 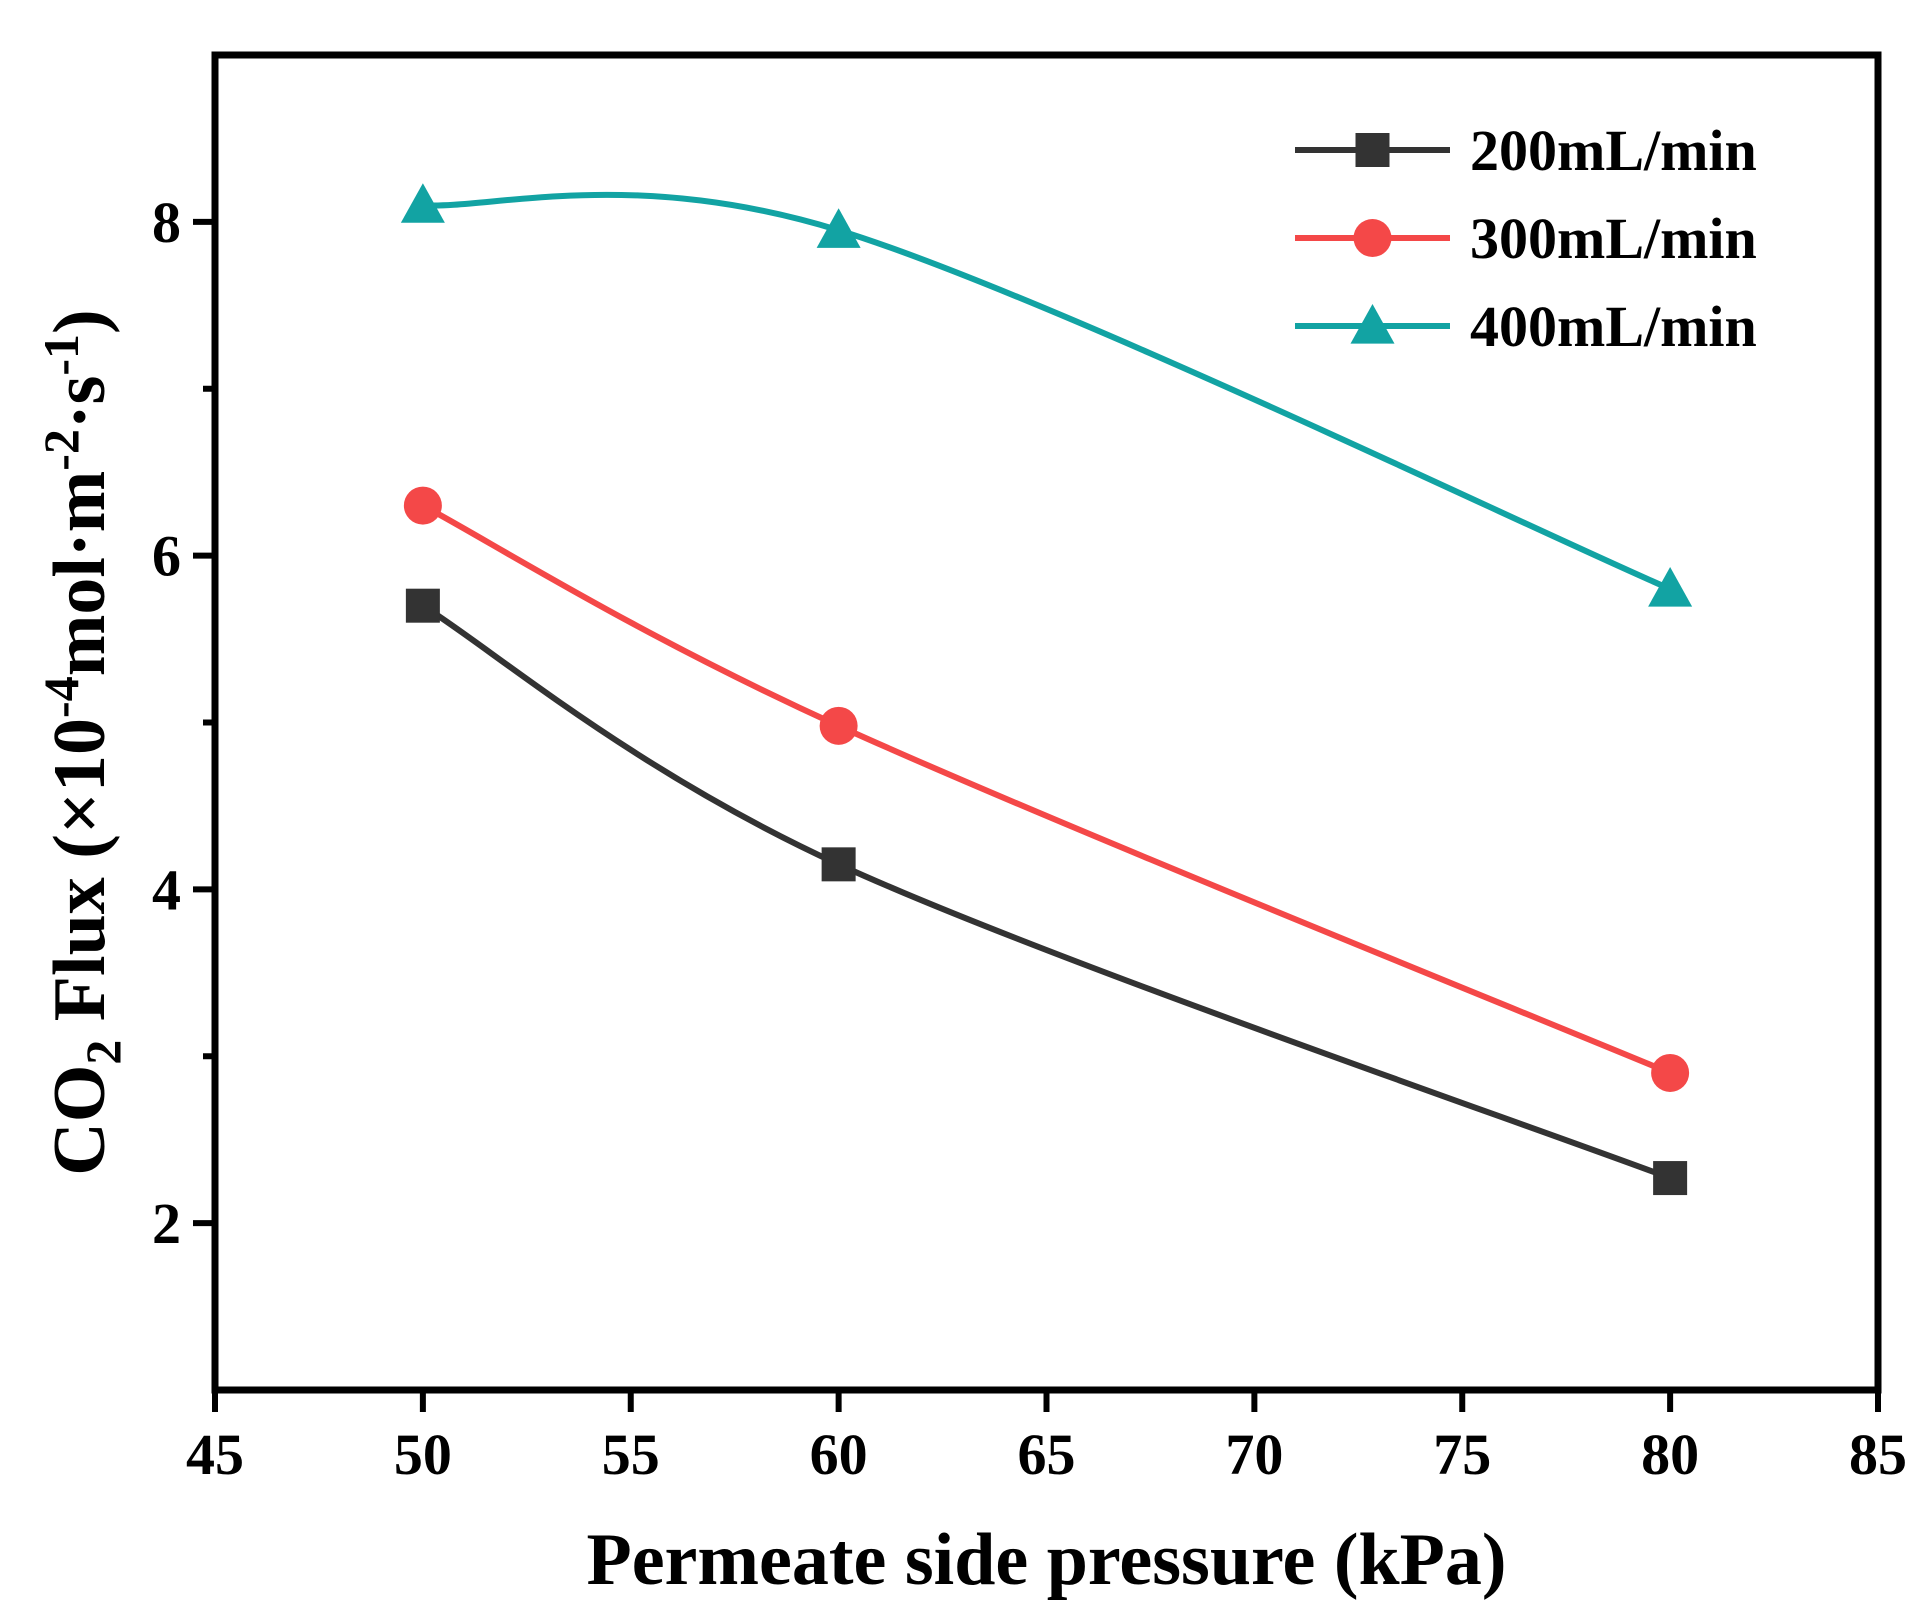 What do you see at coordinates (1670, 1454) in the screenshot?
I see `x-tick-label: 80` at bounding box center [1670, 1454].